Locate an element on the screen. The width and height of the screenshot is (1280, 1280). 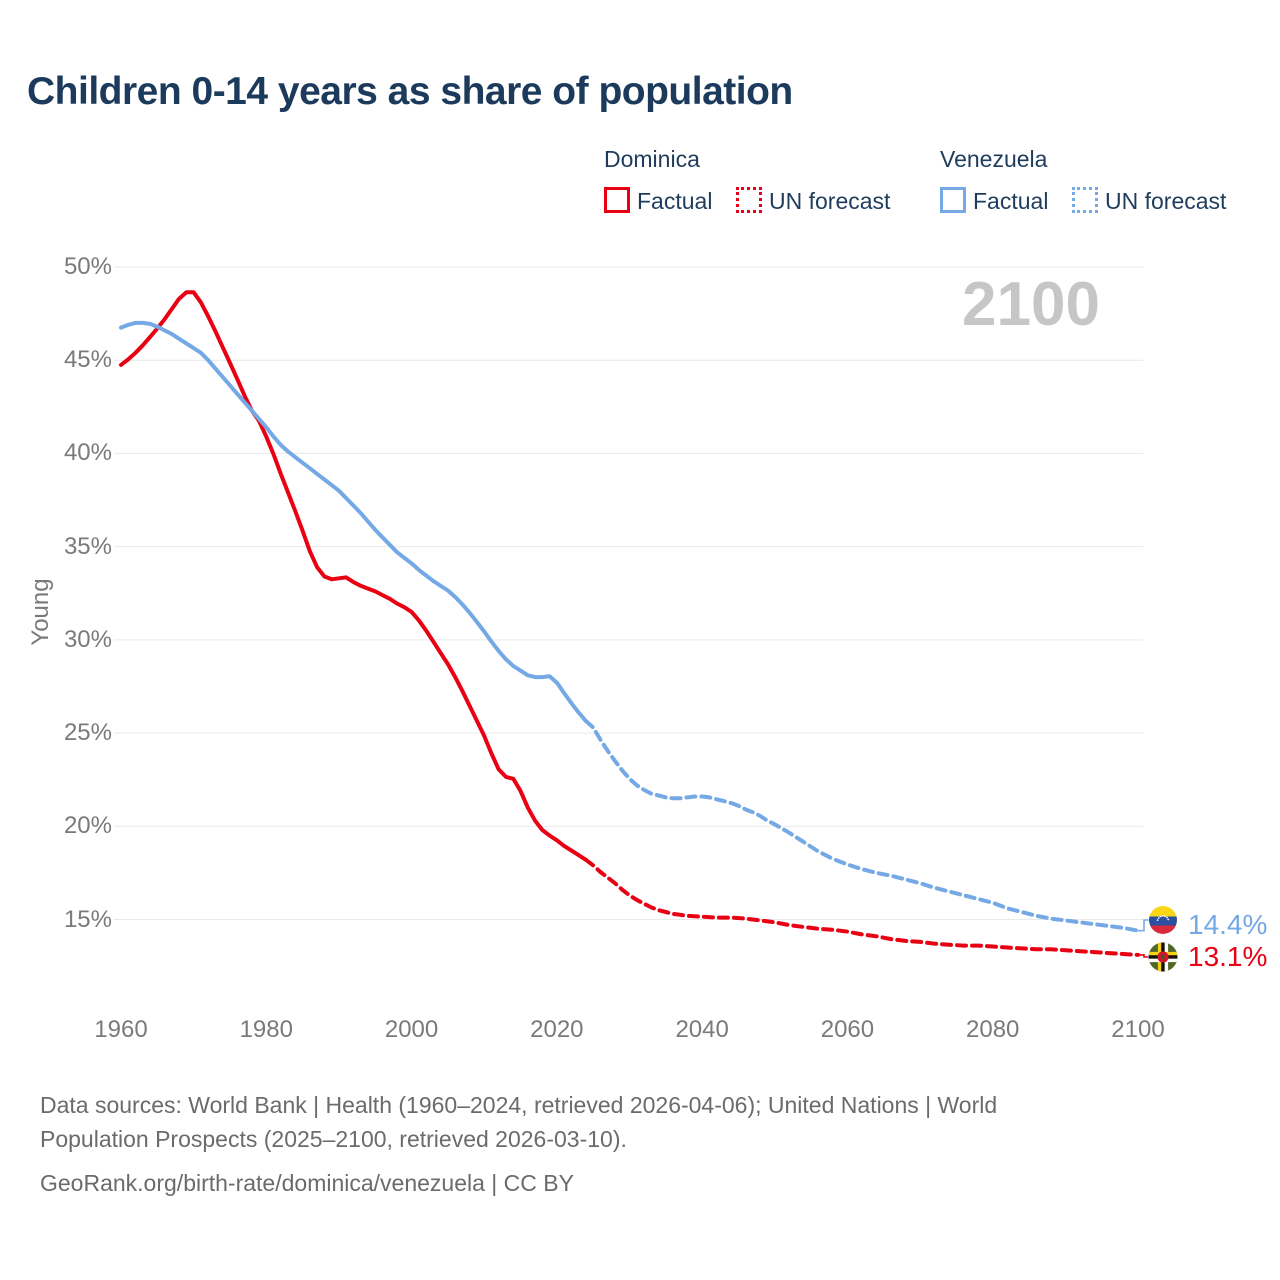
venezuela-forecast-swatch-icon is located at coordinates (1085, 200).